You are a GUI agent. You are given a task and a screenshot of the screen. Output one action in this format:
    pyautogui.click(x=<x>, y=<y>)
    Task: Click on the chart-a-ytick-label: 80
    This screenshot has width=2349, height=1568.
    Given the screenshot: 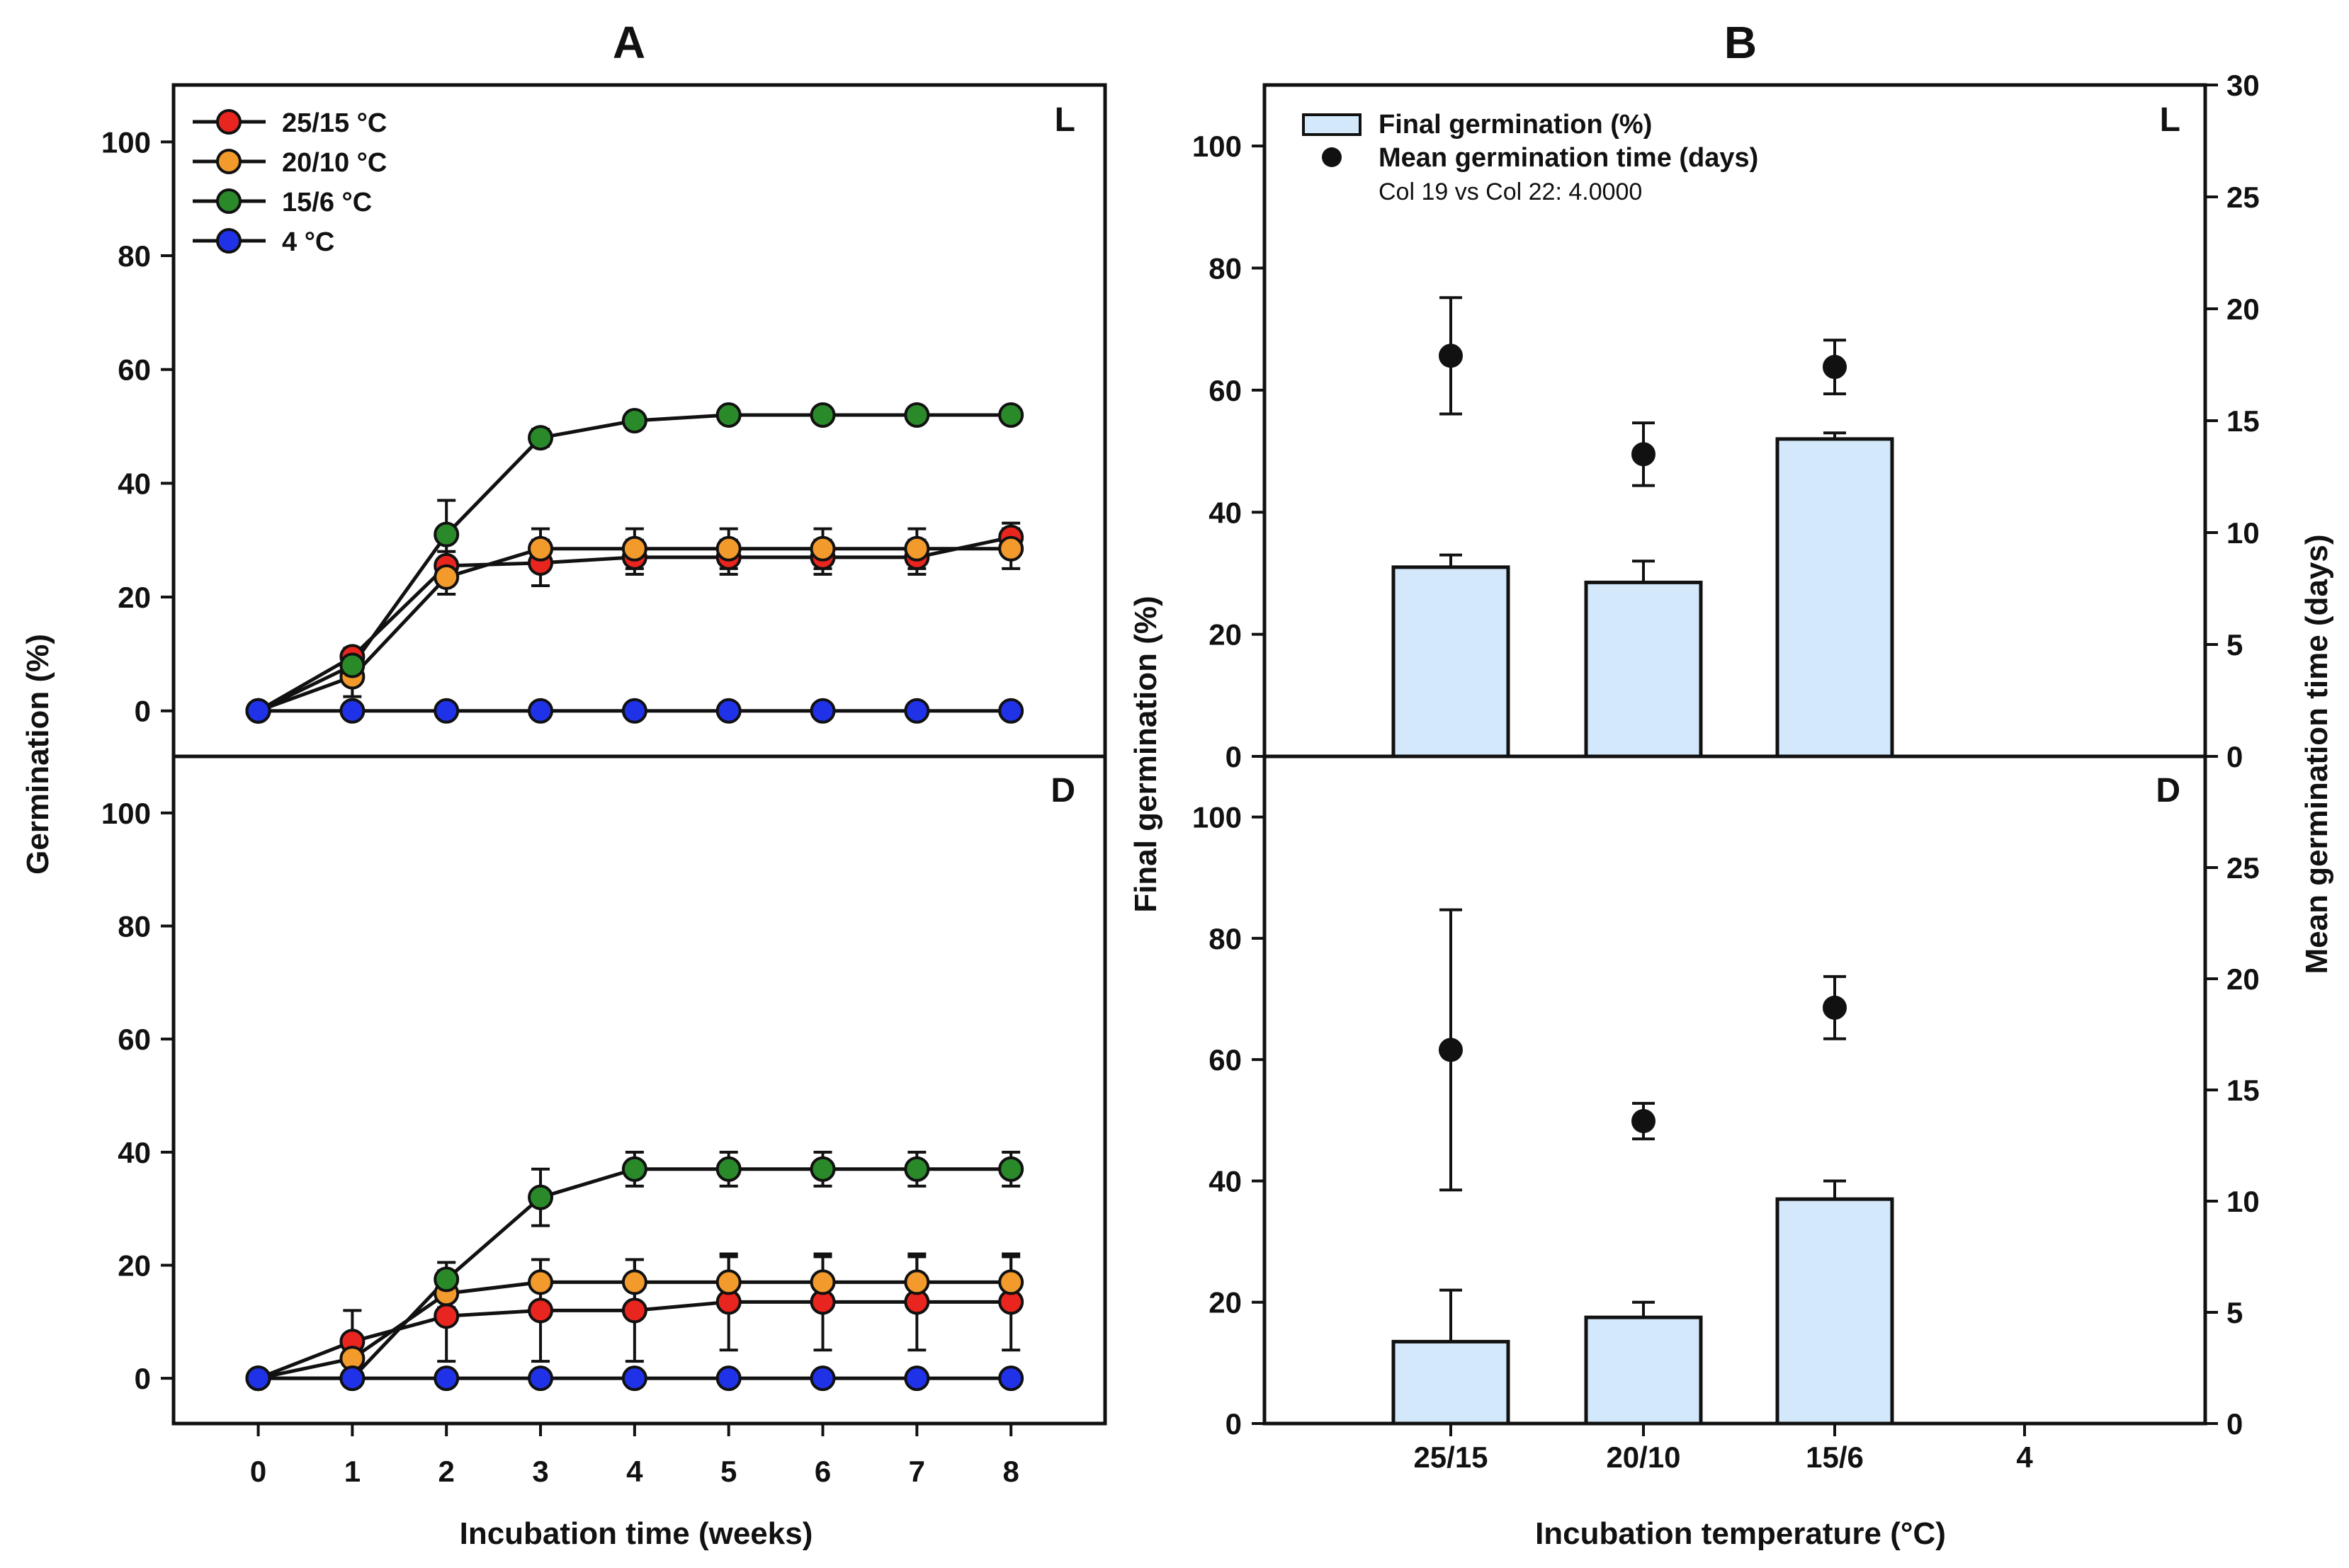 What is the action you would take?
    pyautogui.click(x=135, y=256)
    